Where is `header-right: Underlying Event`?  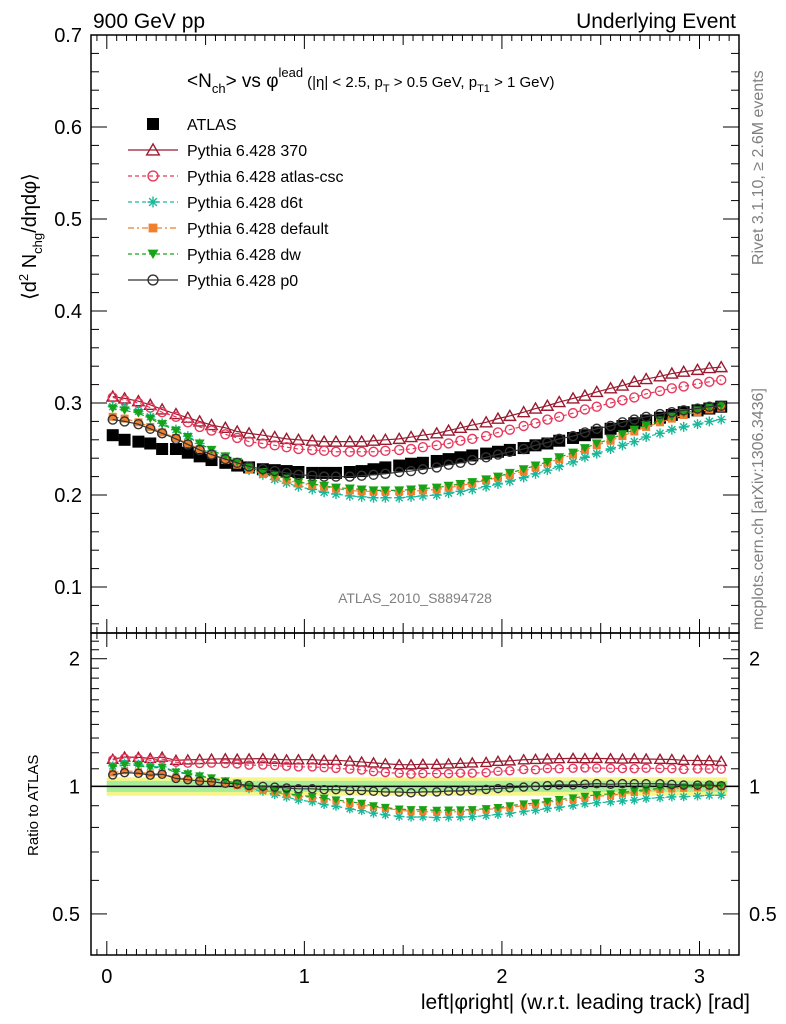
header-right: Underlying Event is located at coordinates (656, 21).